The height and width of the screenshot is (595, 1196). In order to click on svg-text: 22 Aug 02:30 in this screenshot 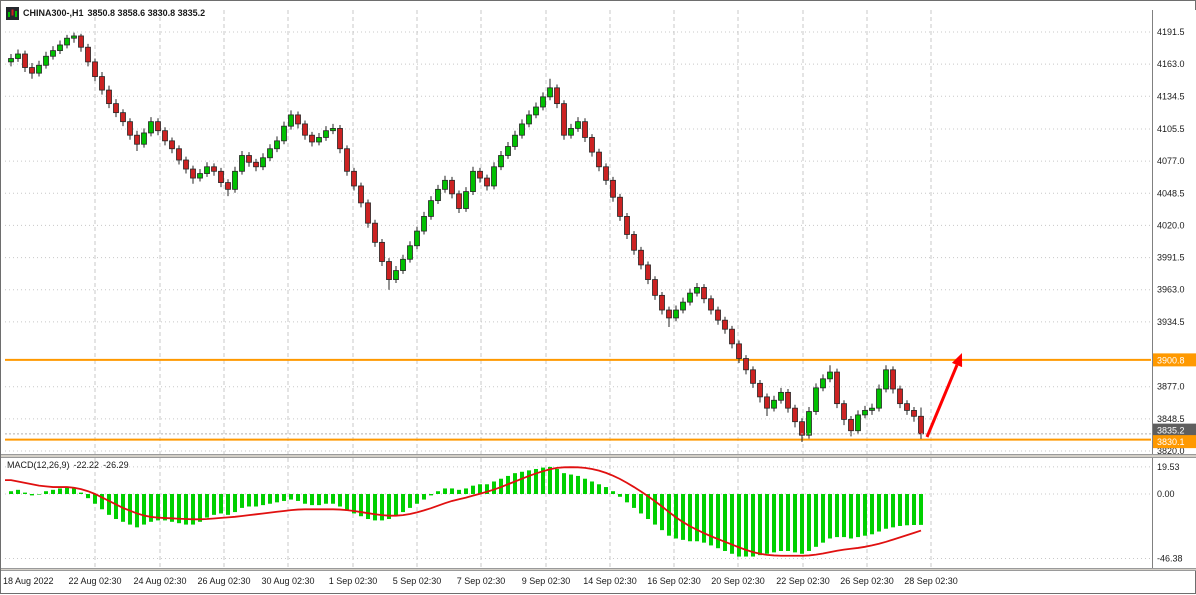, I will do `click(94, 581)`.